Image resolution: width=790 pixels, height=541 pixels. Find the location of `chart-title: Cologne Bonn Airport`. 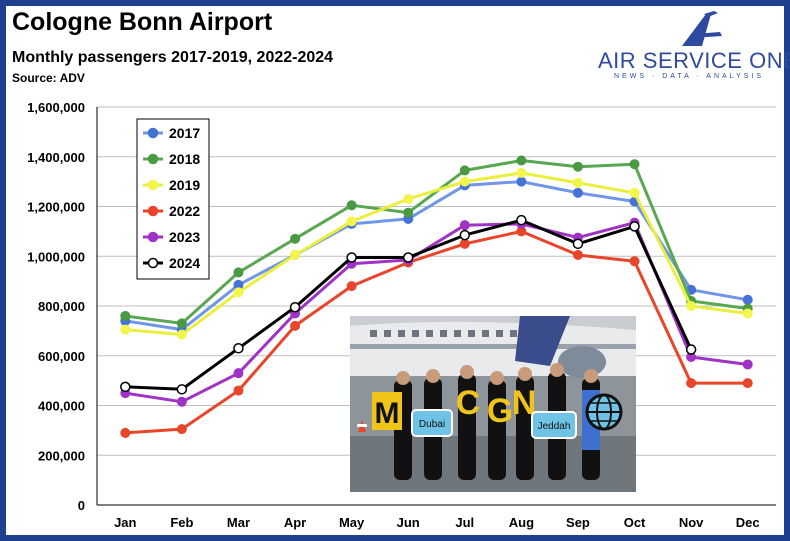

chart-title: Cologne Bonn Airport is located at coordinates (142, 22).